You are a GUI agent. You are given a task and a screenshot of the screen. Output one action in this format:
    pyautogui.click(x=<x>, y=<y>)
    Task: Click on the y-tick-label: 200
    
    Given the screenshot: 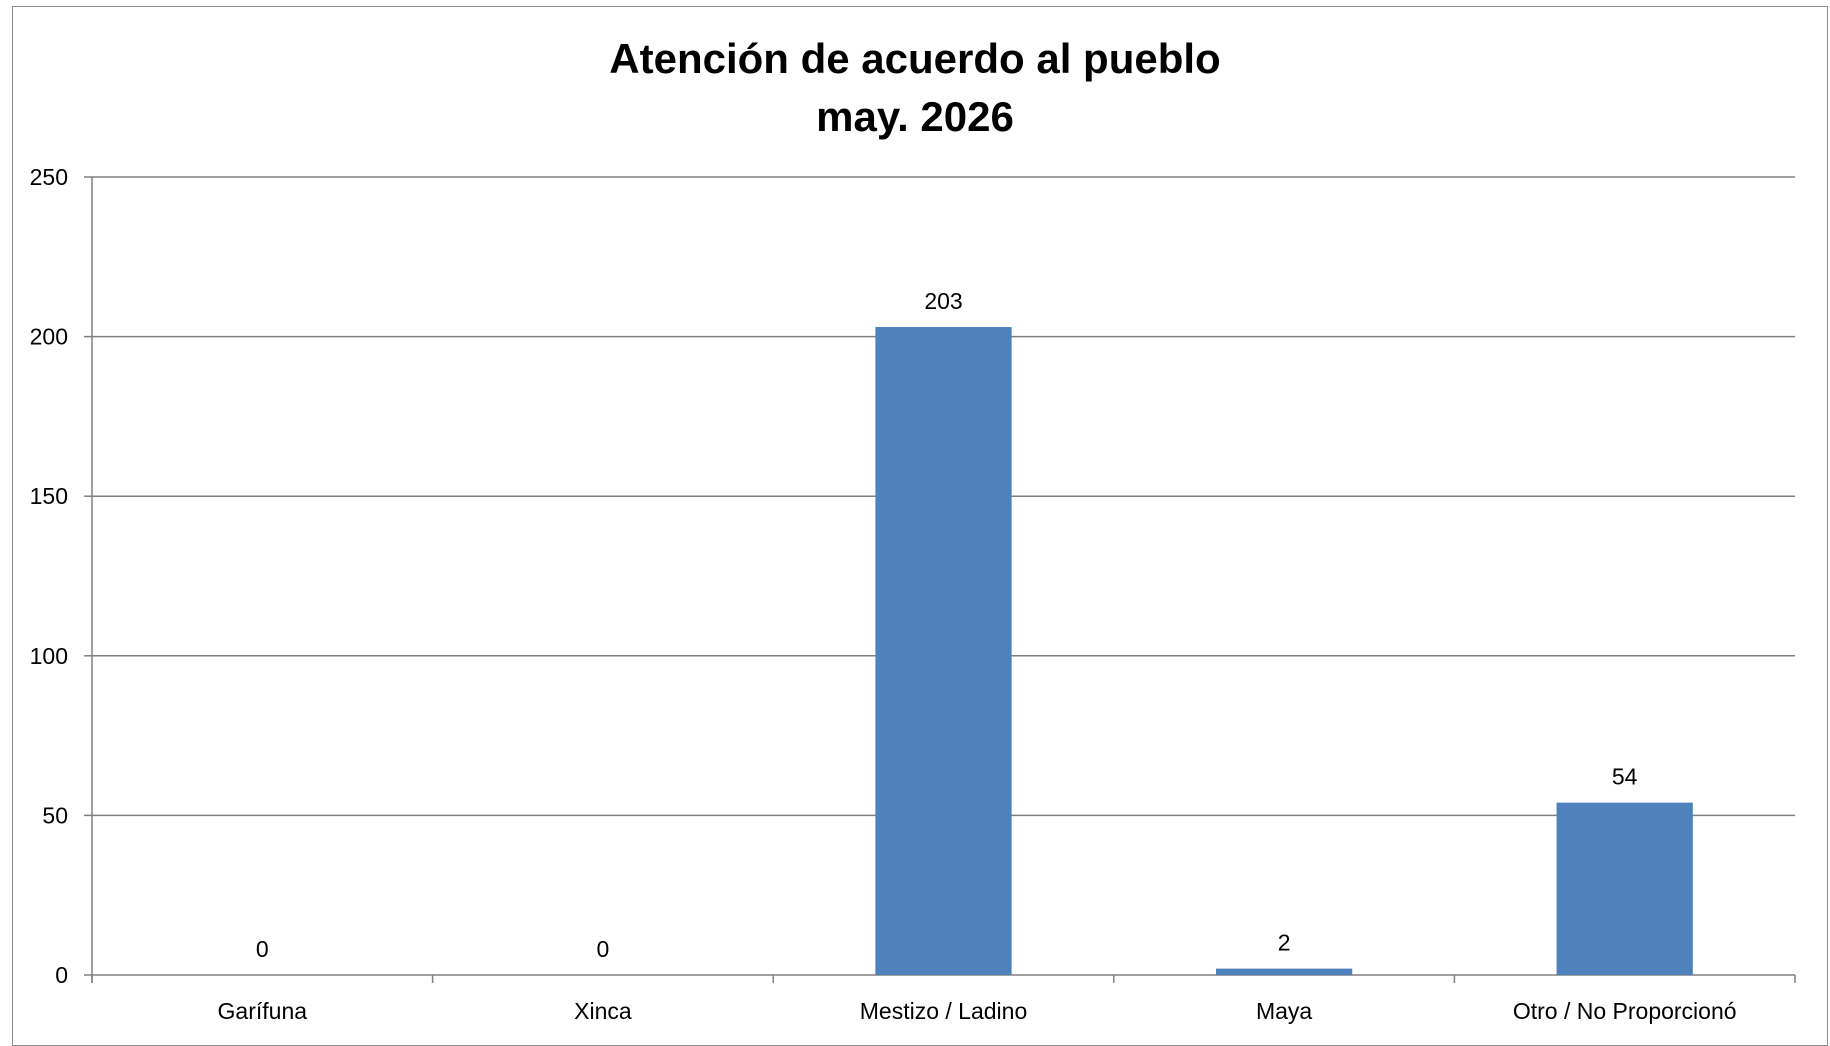 What is the action you would take?
    pyautogui.click(x=49, y=337)
    